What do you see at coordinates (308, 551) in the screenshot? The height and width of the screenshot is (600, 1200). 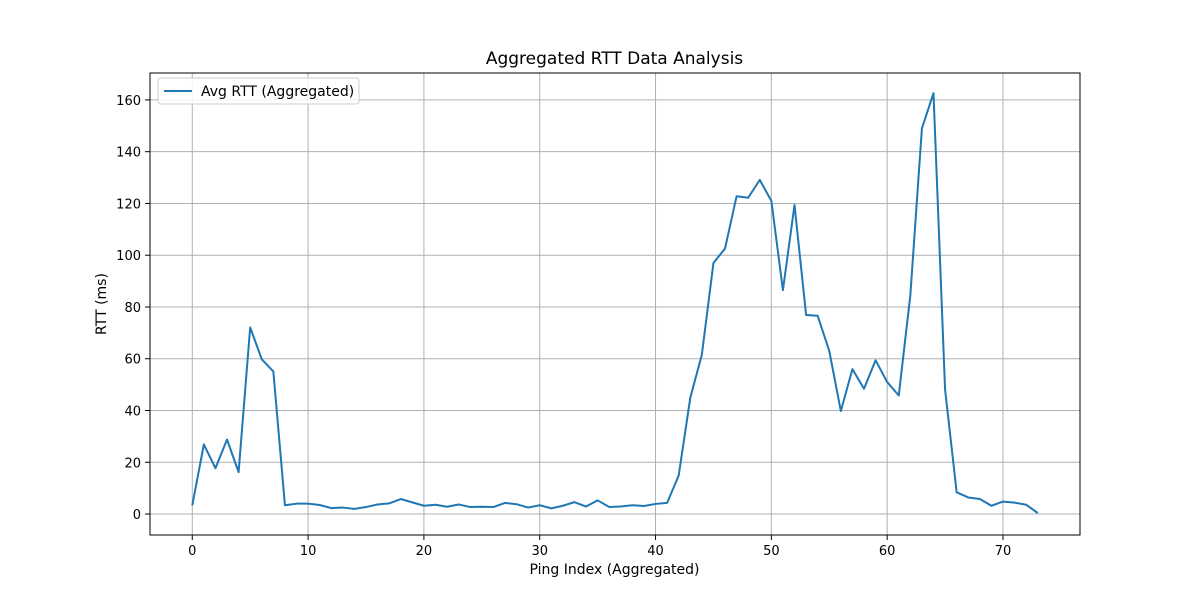 I see `x-tick-label: 10` at bounding box center [308, 551].